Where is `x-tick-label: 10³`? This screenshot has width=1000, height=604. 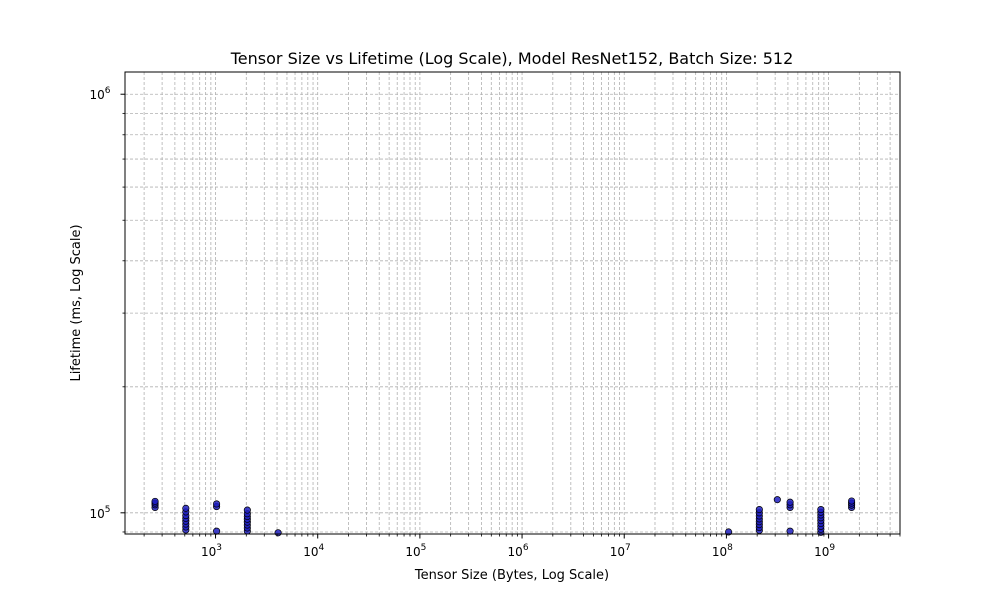 x-tick-label: 10³ is located at coordinates (211, 551).